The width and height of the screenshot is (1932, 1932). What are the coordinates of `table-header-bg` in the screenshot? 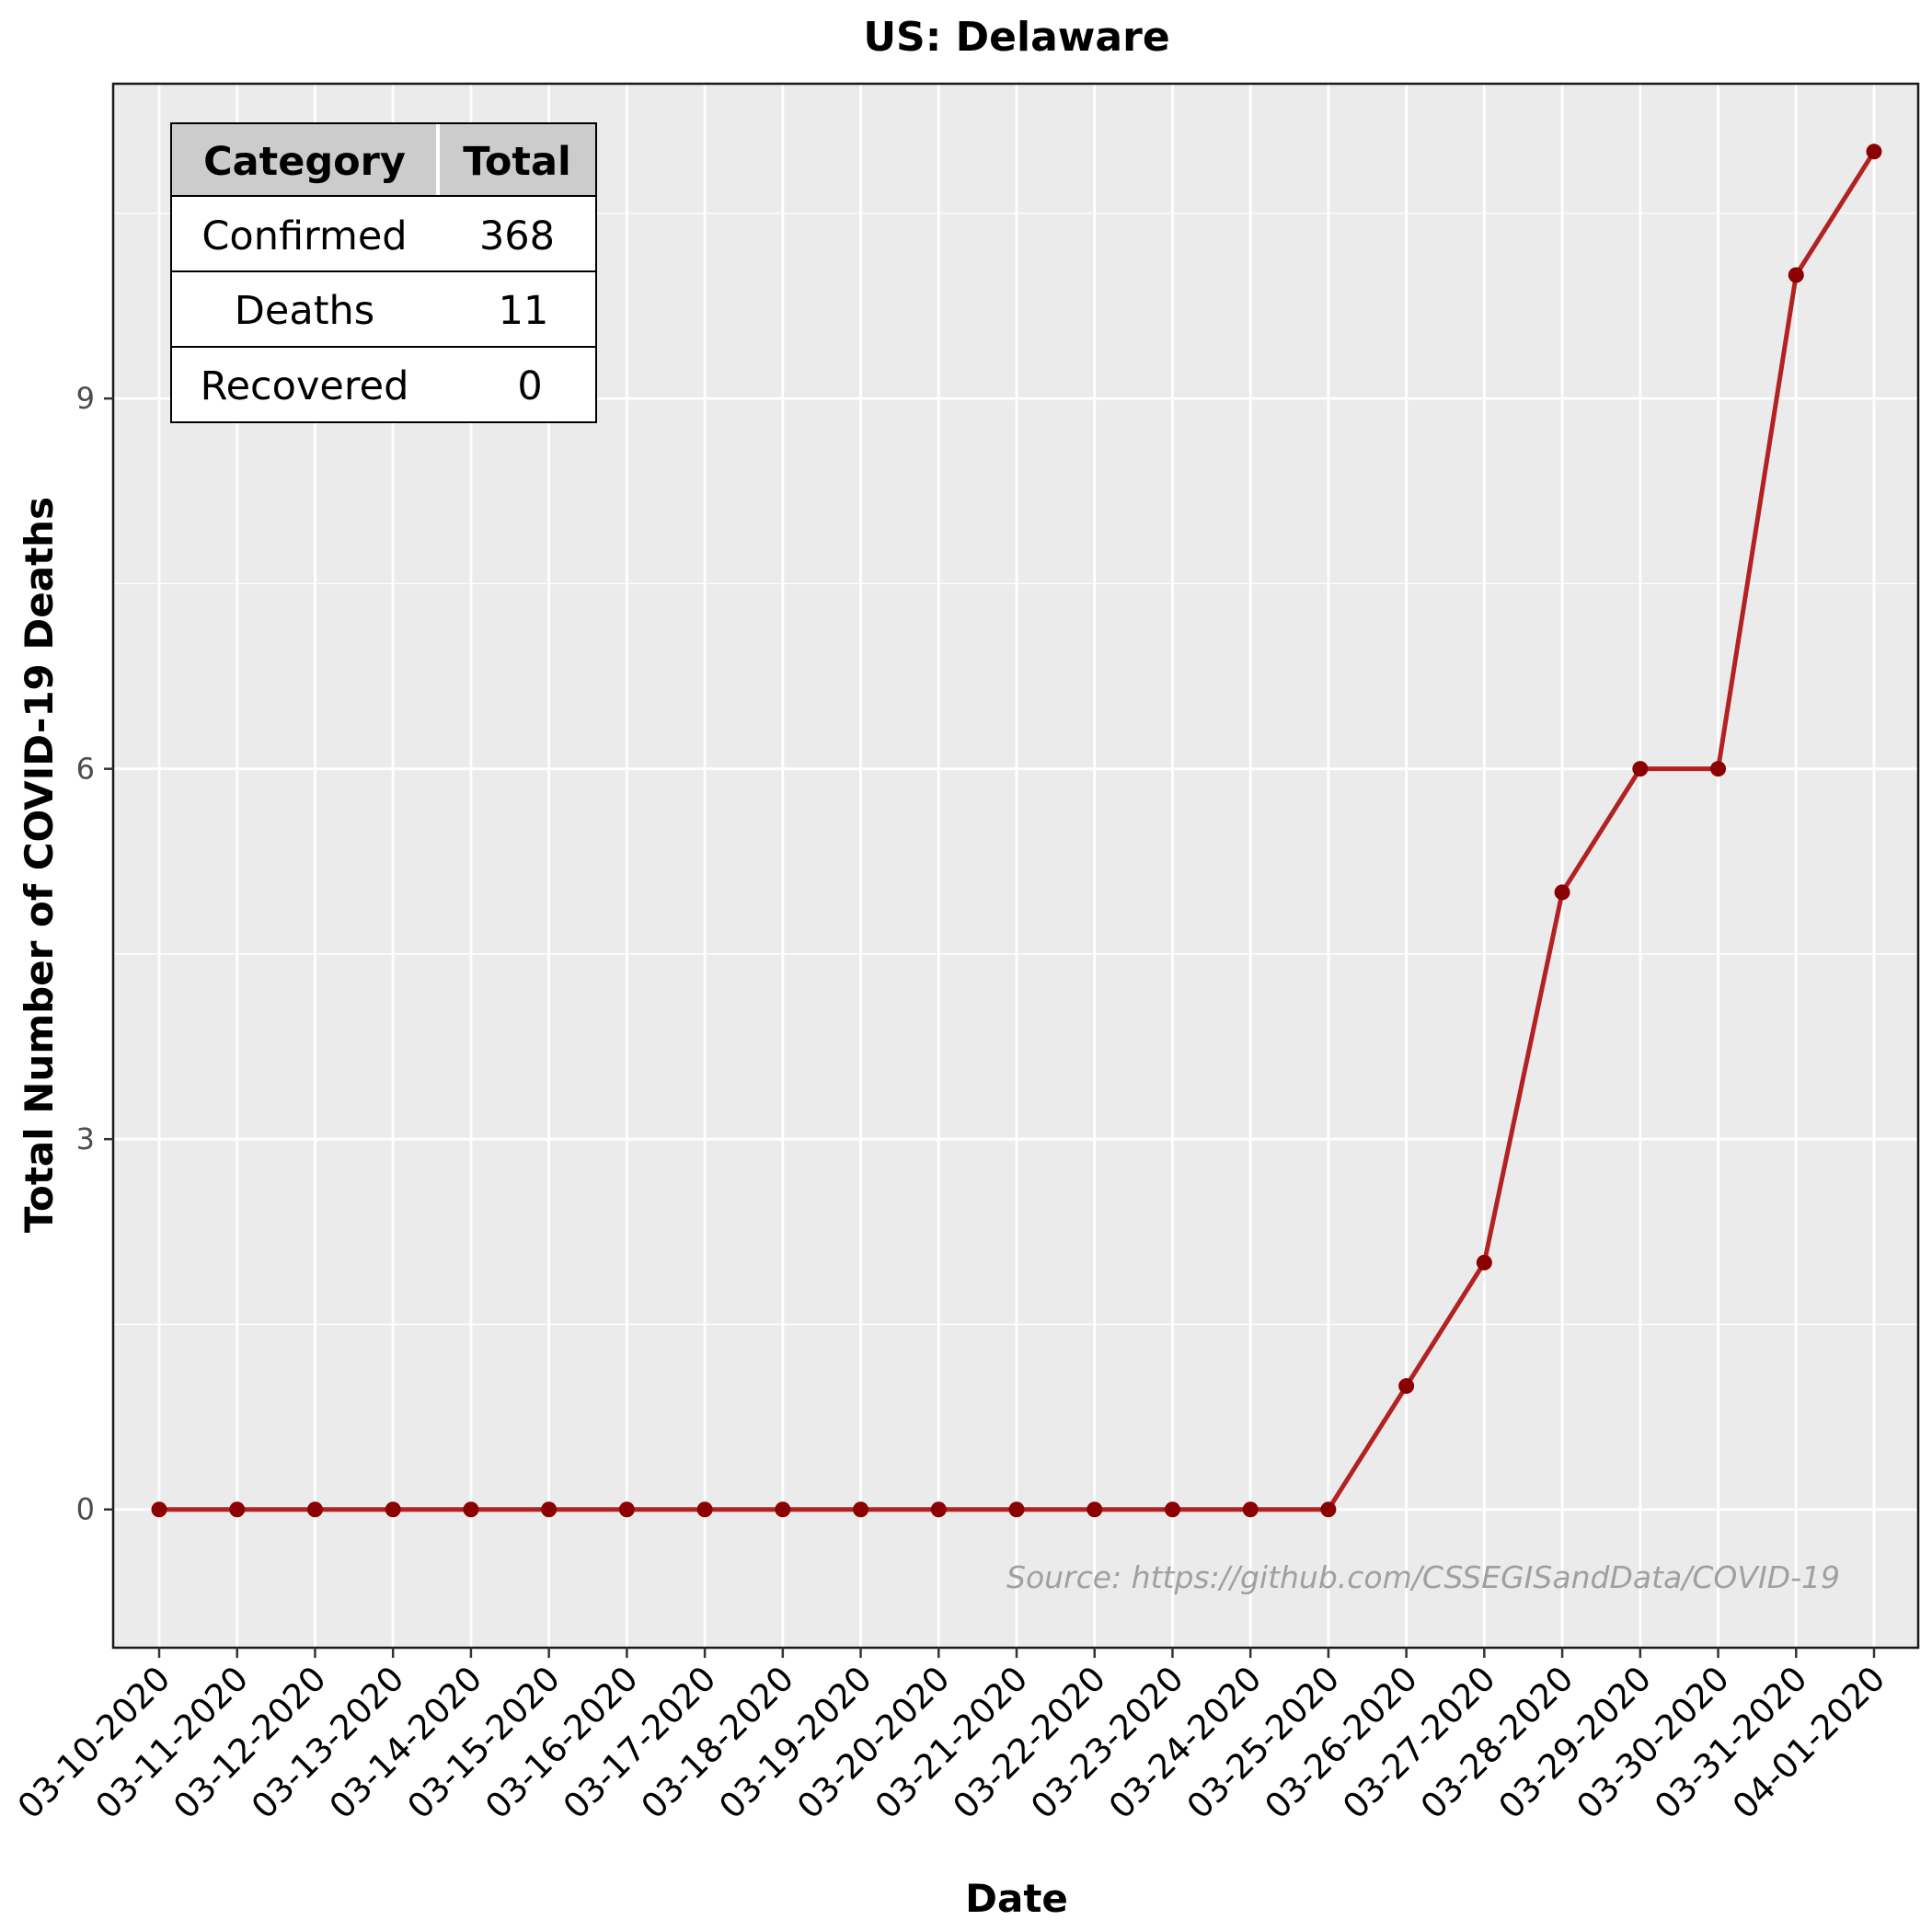 It's located at (383, 159).